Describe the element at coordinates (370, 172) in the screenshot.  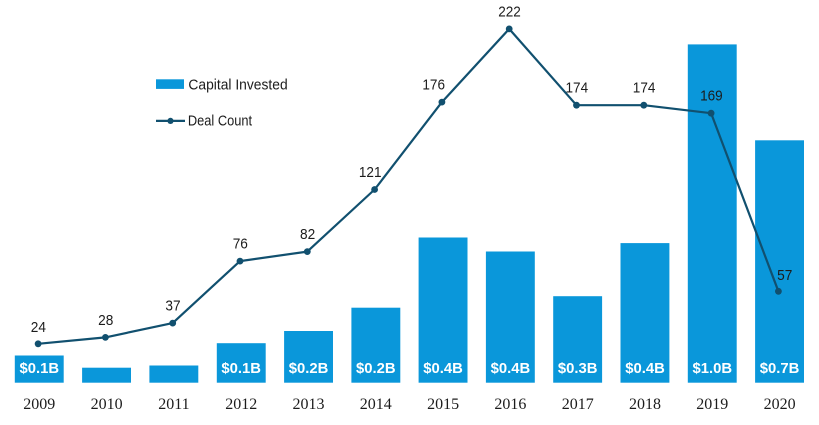
I see `svg-text: 121` at that location.